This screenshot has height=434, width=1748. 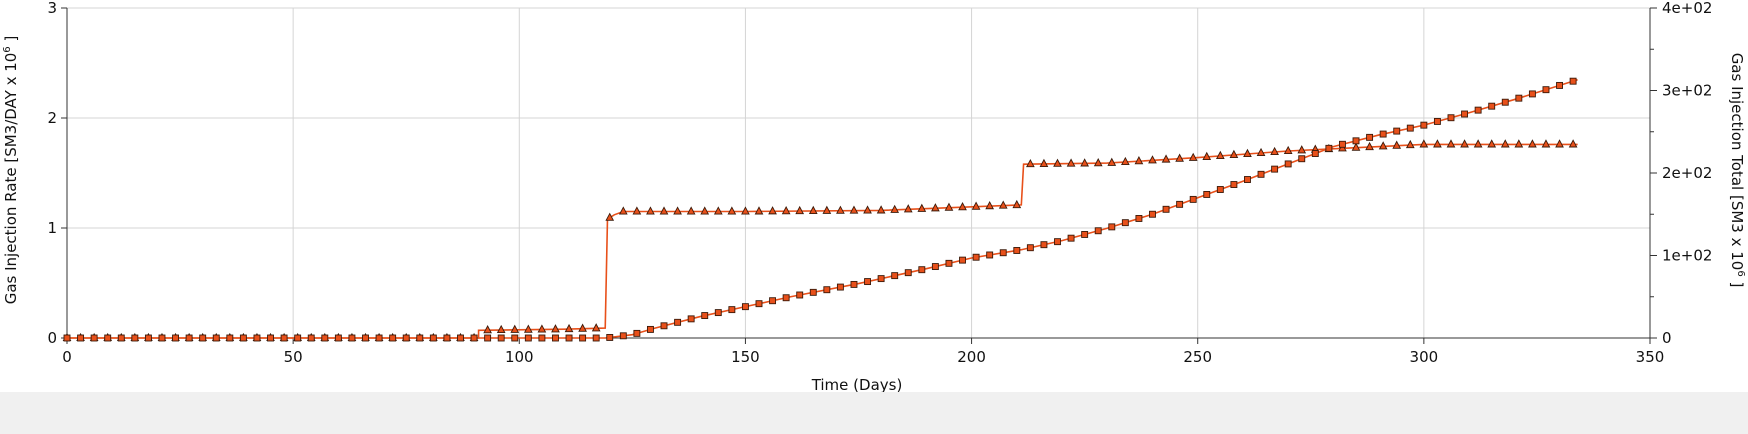 What do you see at coordinates (293, 357) in the screenshot?
I see `x-tick-label: 50` at bounding box center [293, 357].